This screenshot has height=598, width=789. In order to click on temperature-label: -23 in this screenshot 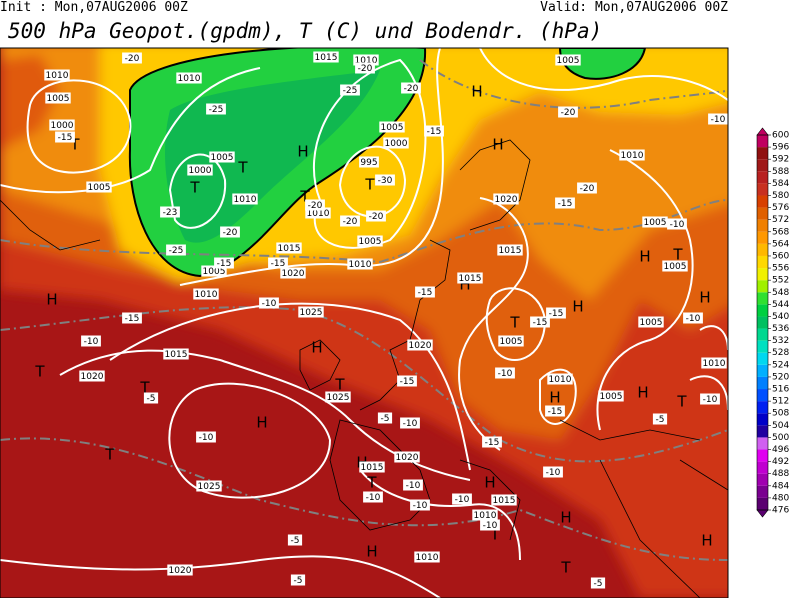, I will do `click(170, 213)`.